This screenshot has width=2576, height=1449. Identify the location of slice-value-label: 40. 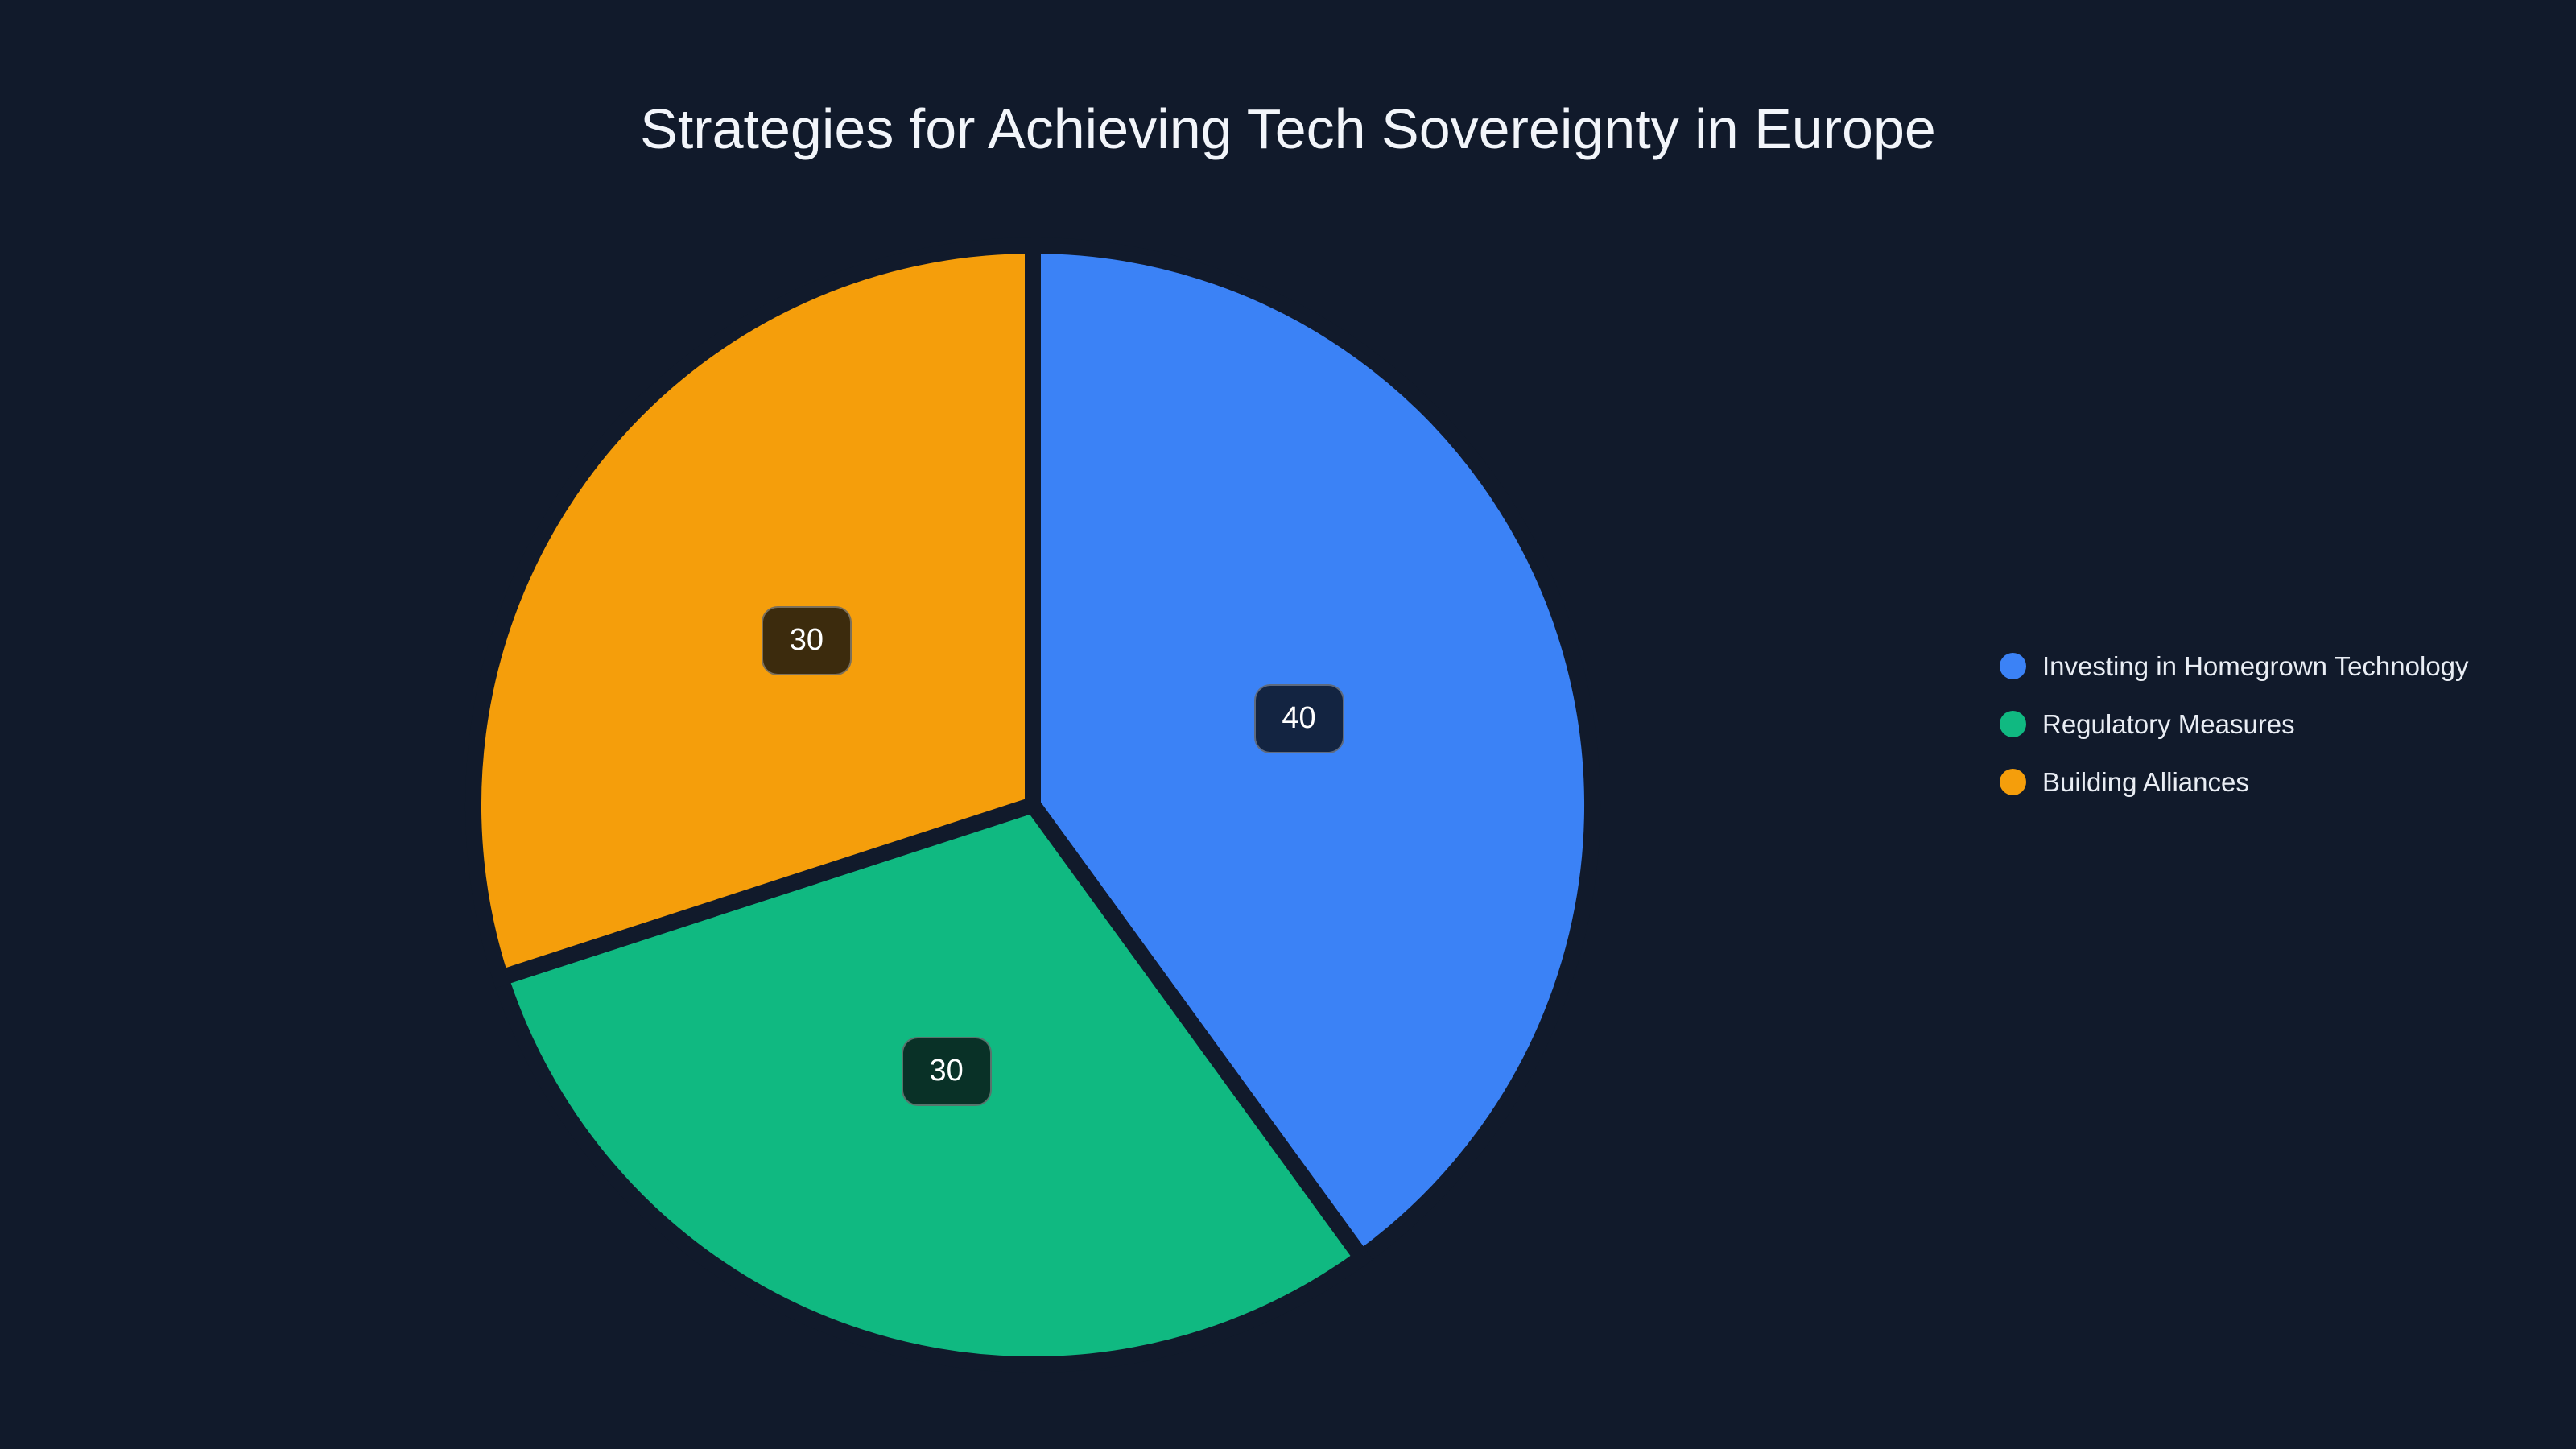
(1298, 718).